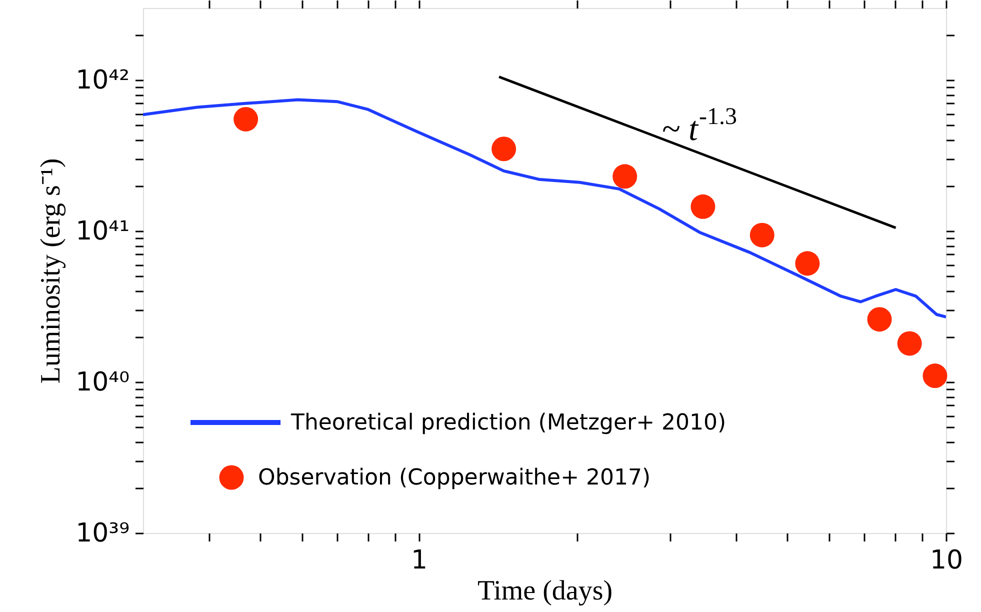 The image size is (981, 612). What do you see at coordinates (103, 81) in the screenshot?
I see `y-tick-label: 10⁴²` at bounding box center [103, 81].